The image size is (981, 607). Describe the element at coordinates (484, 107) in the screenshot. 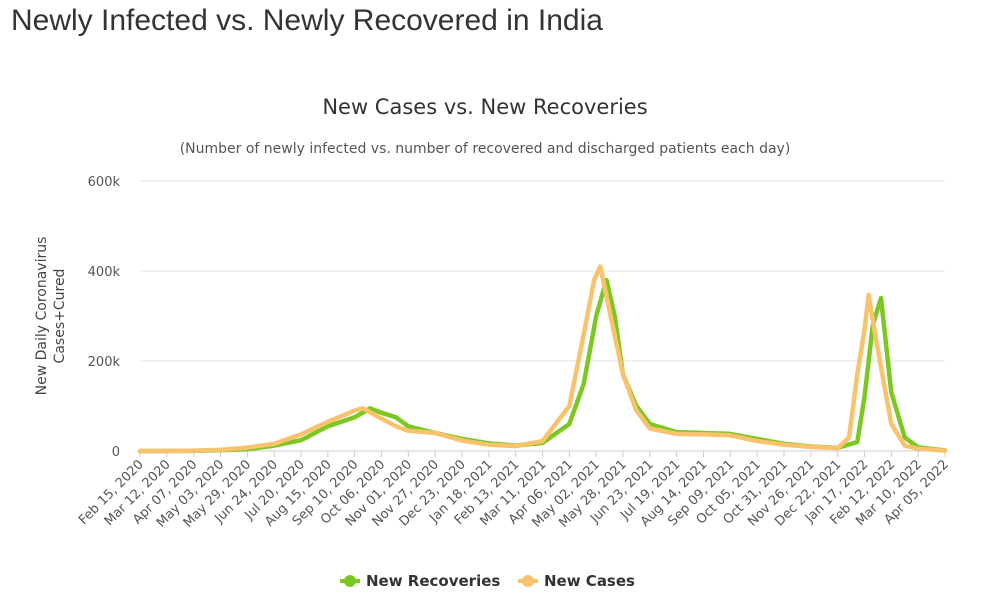

I see `chart-title: New Cases vs. New Recoveries` at that location.